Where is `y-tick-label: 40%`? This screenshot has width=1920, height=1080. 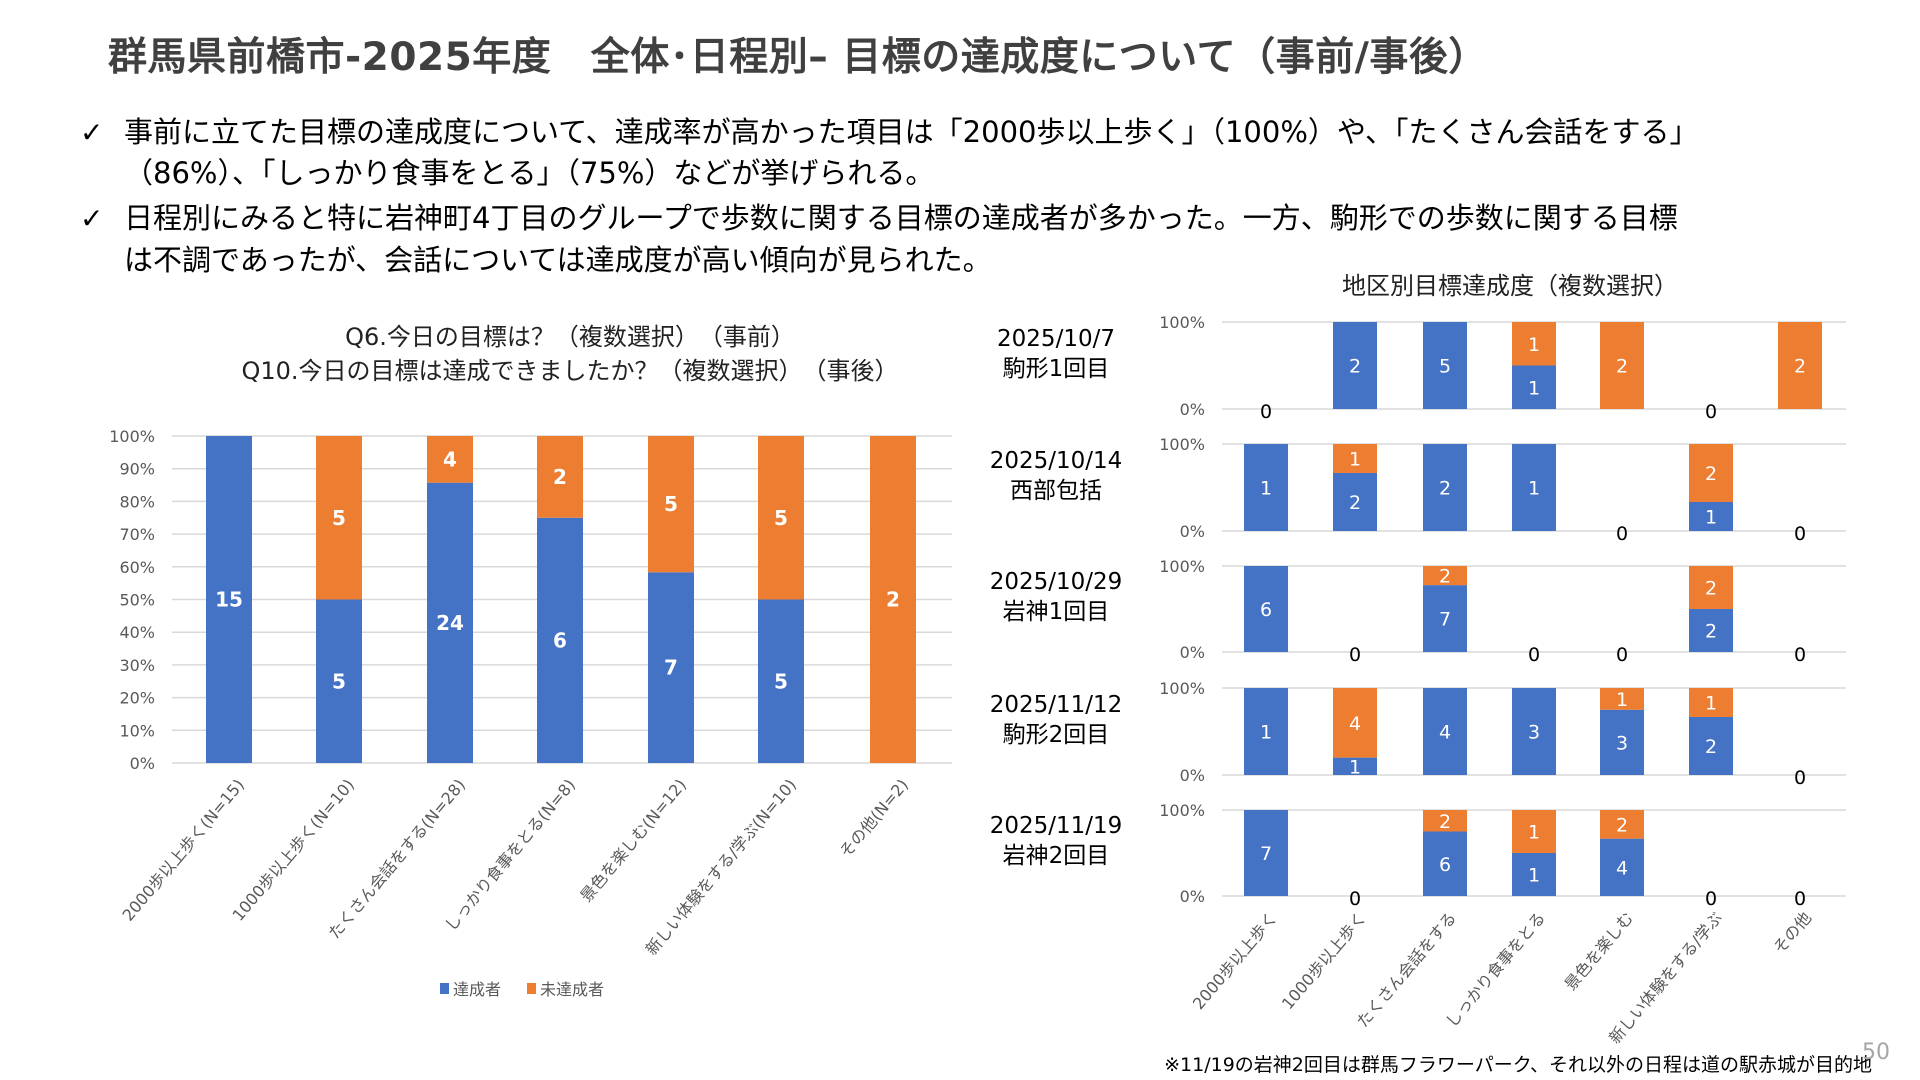
y-tick-label: 40% is located at coordinates (137, 632).